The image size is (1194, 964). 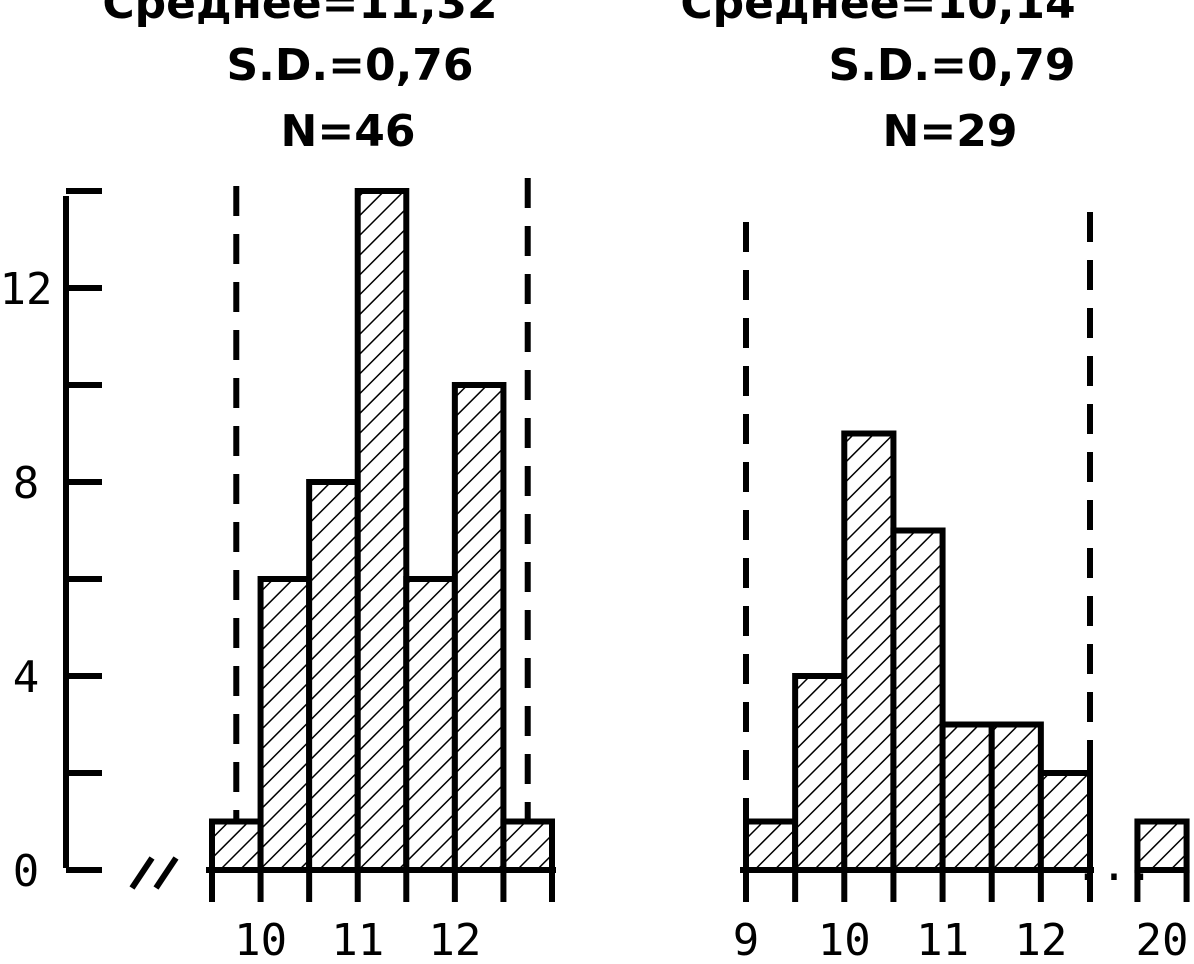 I want to click on y-tick-label: 12, so click(x=26, y=289).